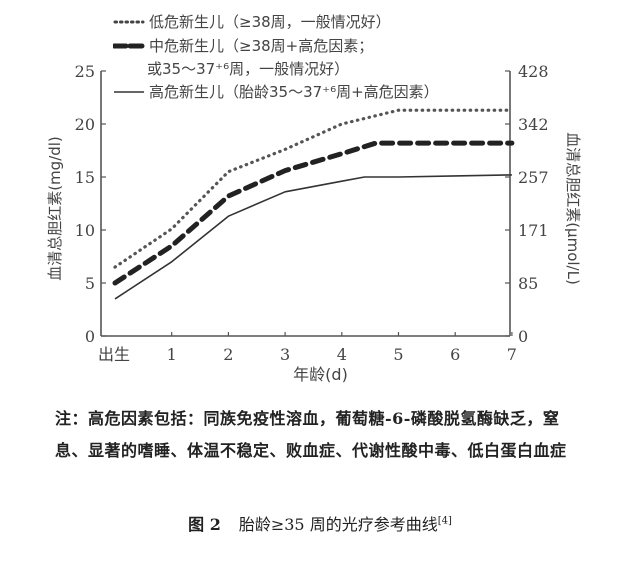 This screenshot has width=640, height=562. I want to click on y-tick-label: 15, so click(85, 177).